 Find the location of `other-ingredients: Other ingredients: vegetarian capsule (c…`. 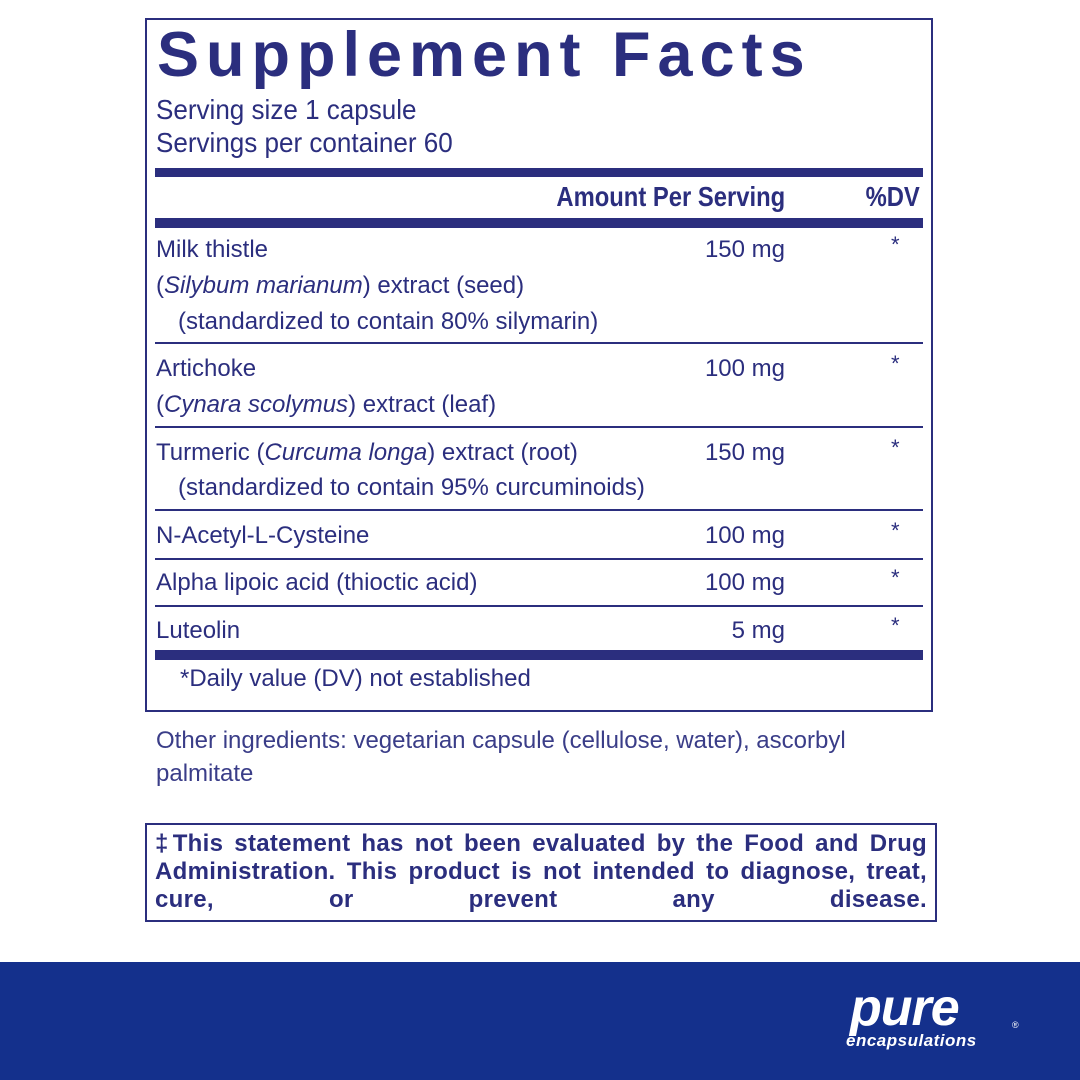

other-ingredients: Other ingredients: vegetarian capsule (c… is located at coordinates (501, 740).